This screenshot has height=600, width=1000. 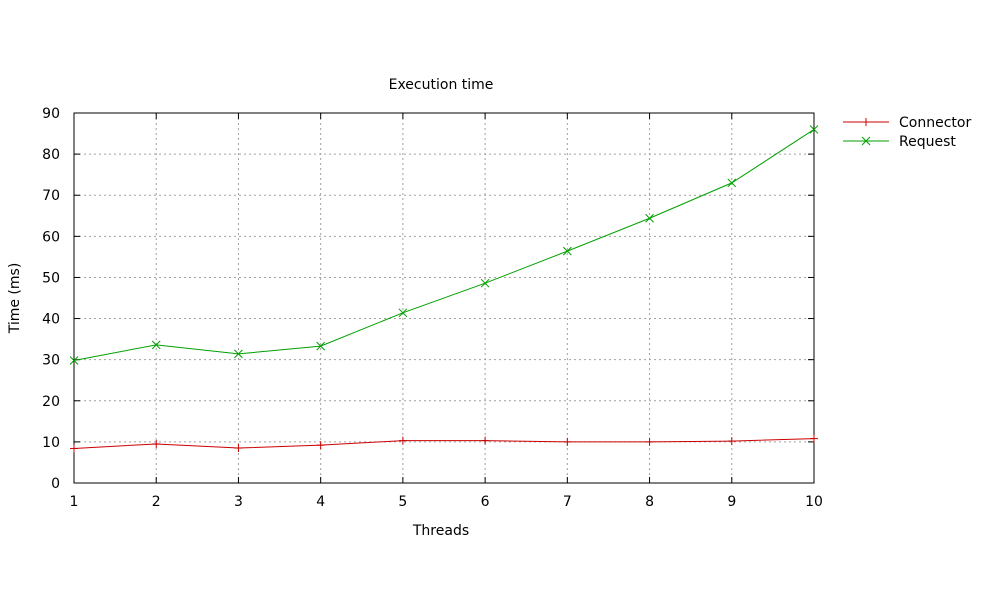 I want to click on y-tick-label: 70, so click(x=51, y=196).